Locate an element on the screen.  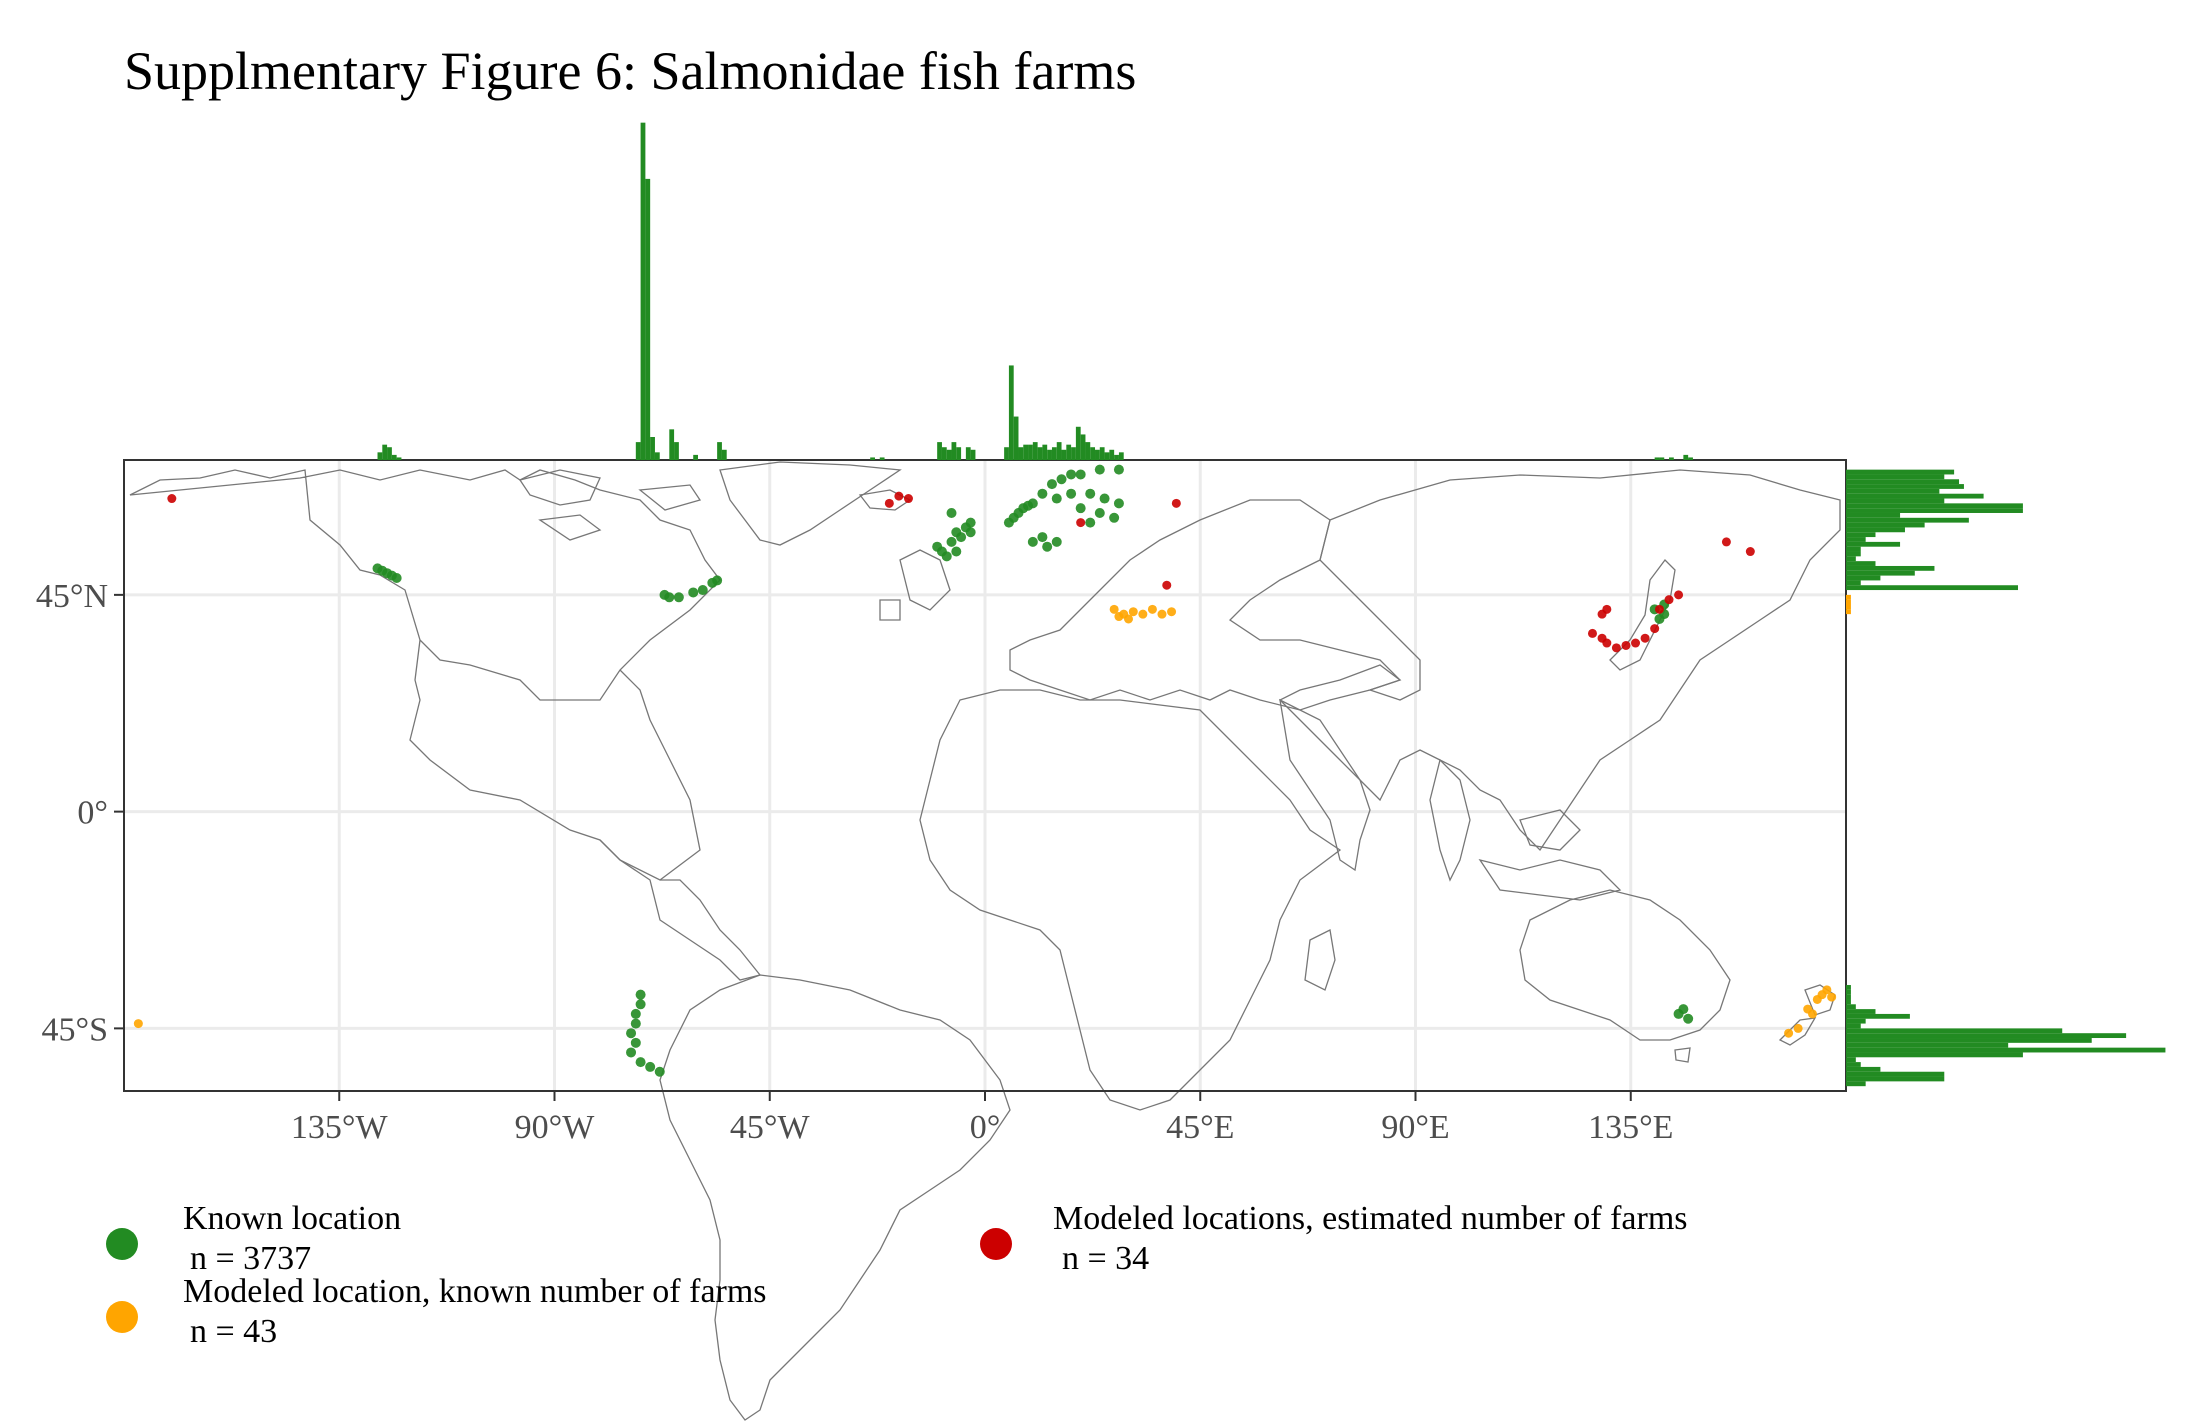
legend-label-known: Known location is located at coordinates (292, 1218).